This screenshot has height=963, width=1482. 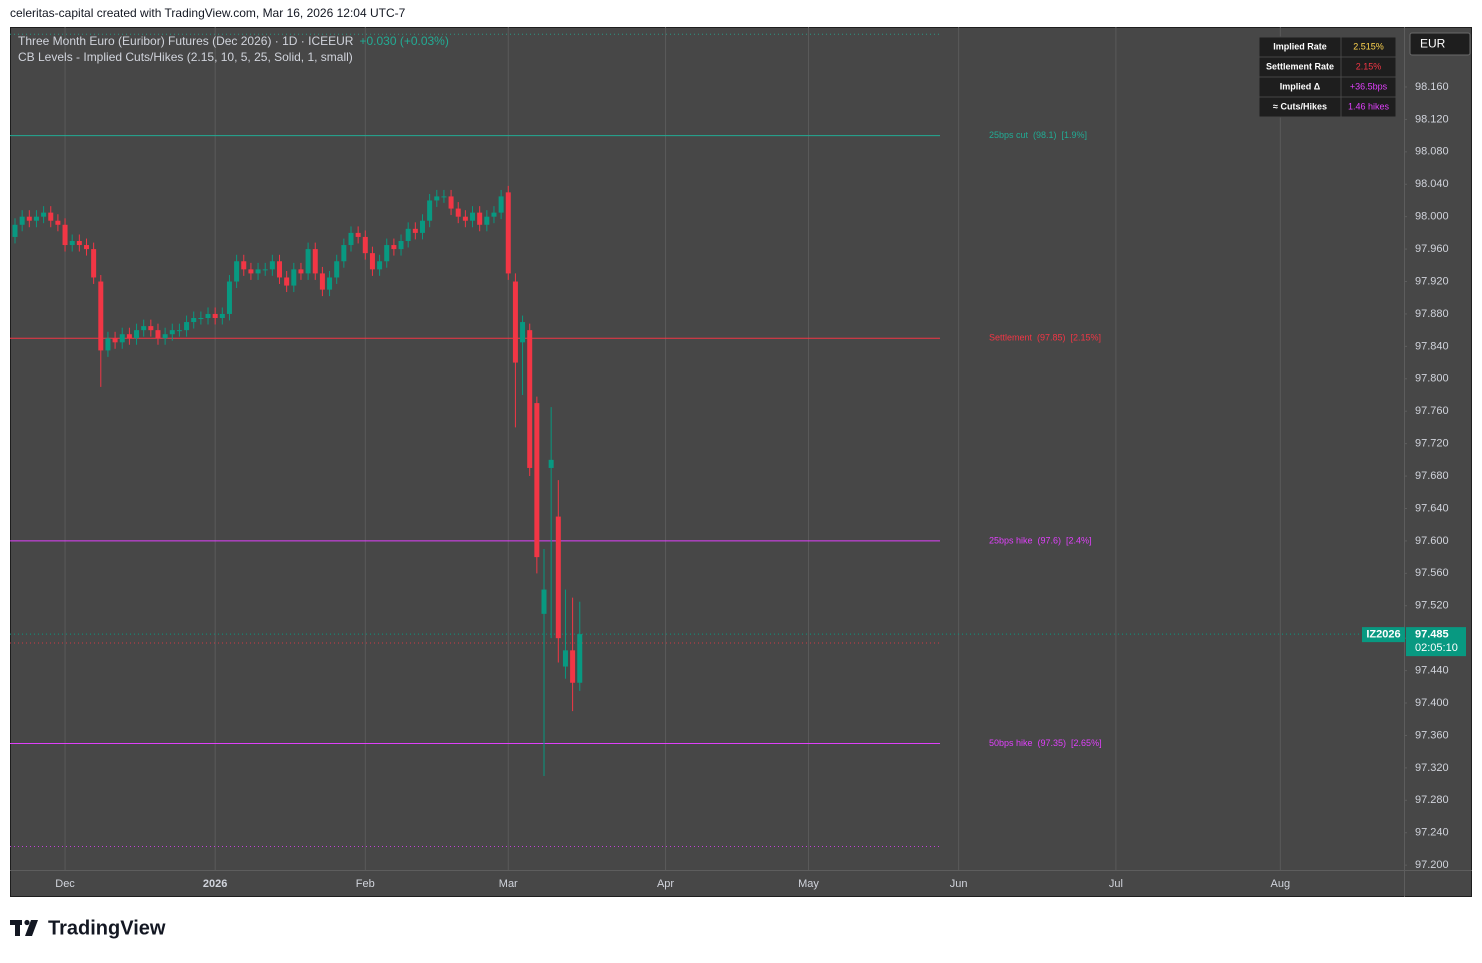 What do you see at coordinates (1432, 184) in the screenshot?
I see `y-tick-label: 98.040` at bounding box center [1432, 184].